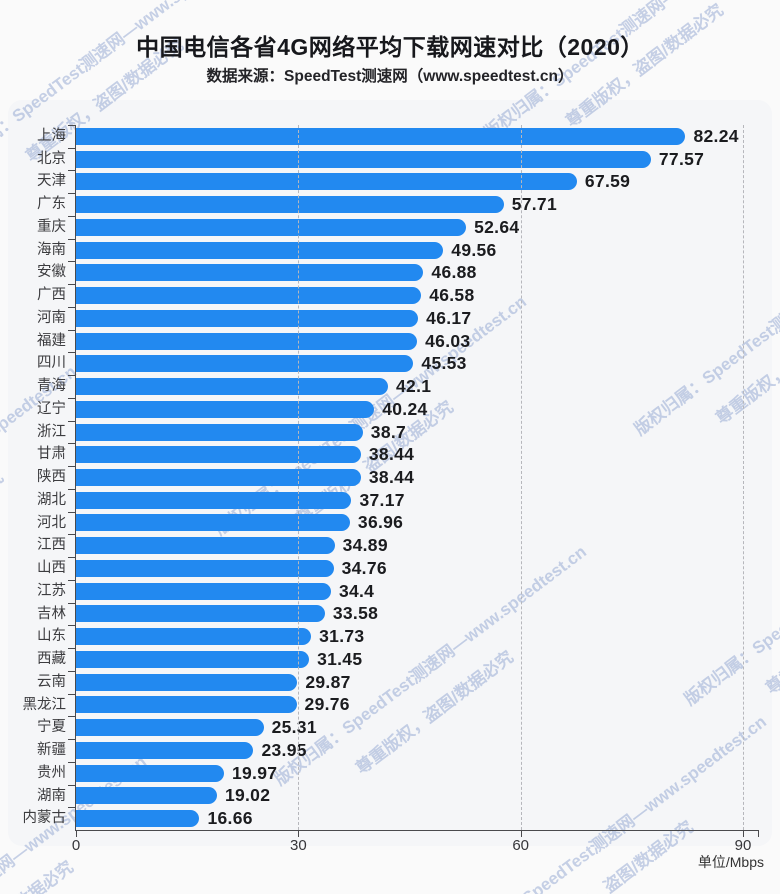 This screenshot has height=894, width=780. What do you see at coordinates (51, 340) in the screenshot?
I see `y-label: 福建` at bounding box center [51, 340].